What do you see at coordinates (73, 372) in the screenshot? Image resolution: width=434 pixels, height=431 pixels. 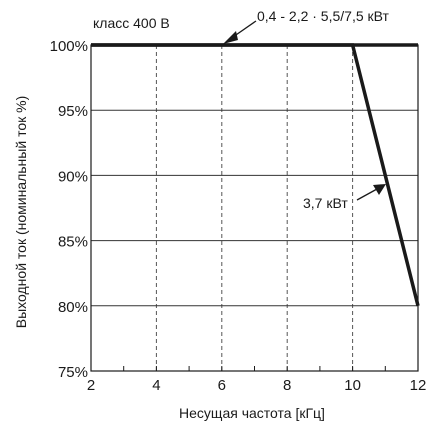 I see `y-tick-label: 75%` at bounding box center [73, 372].